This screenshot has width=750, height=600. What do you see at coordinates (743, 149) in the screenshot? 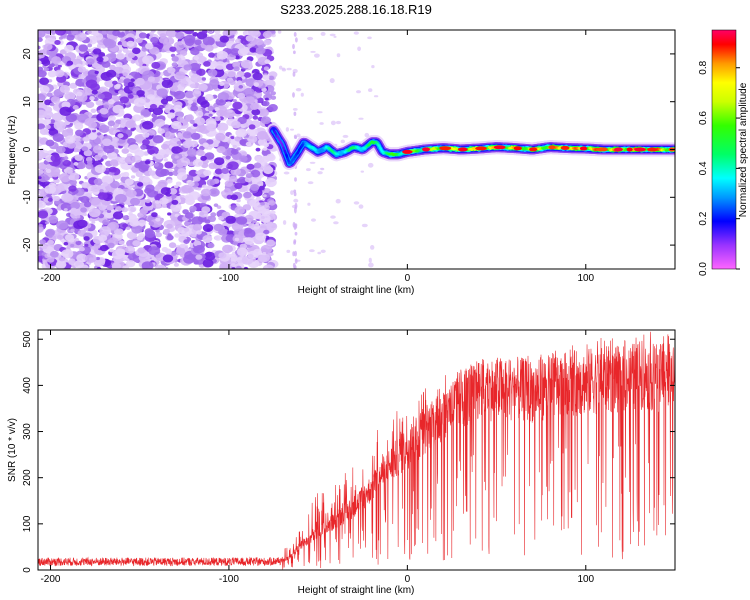
I see `colorbar-label: Normalized spectral amplitude` at bounding box center [743, 149].